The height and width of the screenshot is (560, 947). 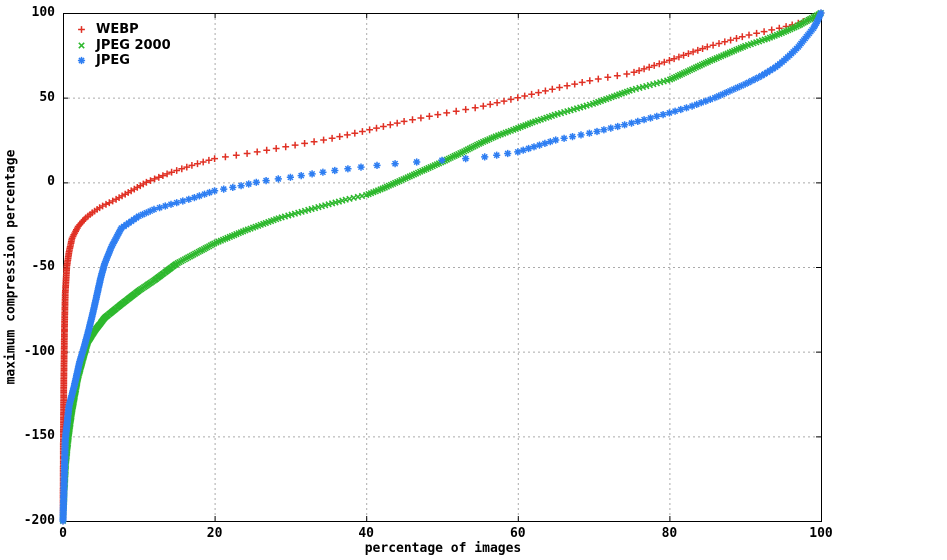 What do you see at coordinates (43, 12) in the screenshot?
I see `y-tick-label: 100` at bounding box center [43, 12].